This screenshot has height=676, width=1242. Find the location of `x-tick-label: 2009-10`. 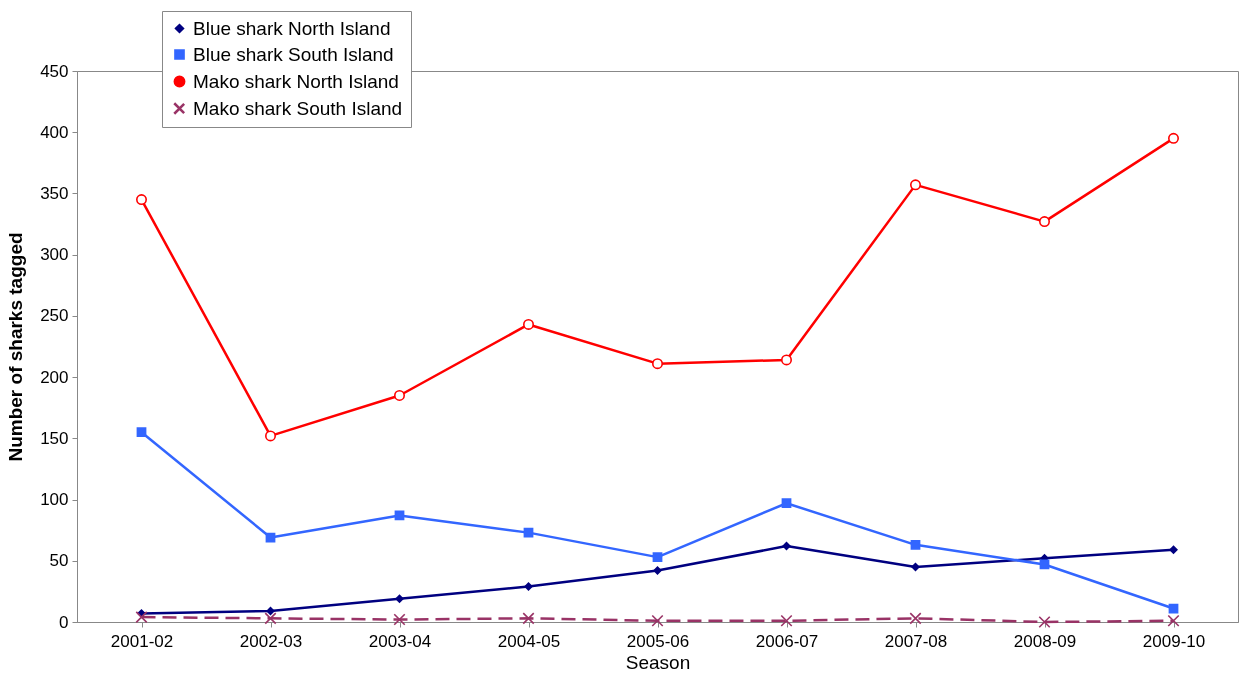

x-tick-label: 2009-10 is located at coordinates (1174, 641).